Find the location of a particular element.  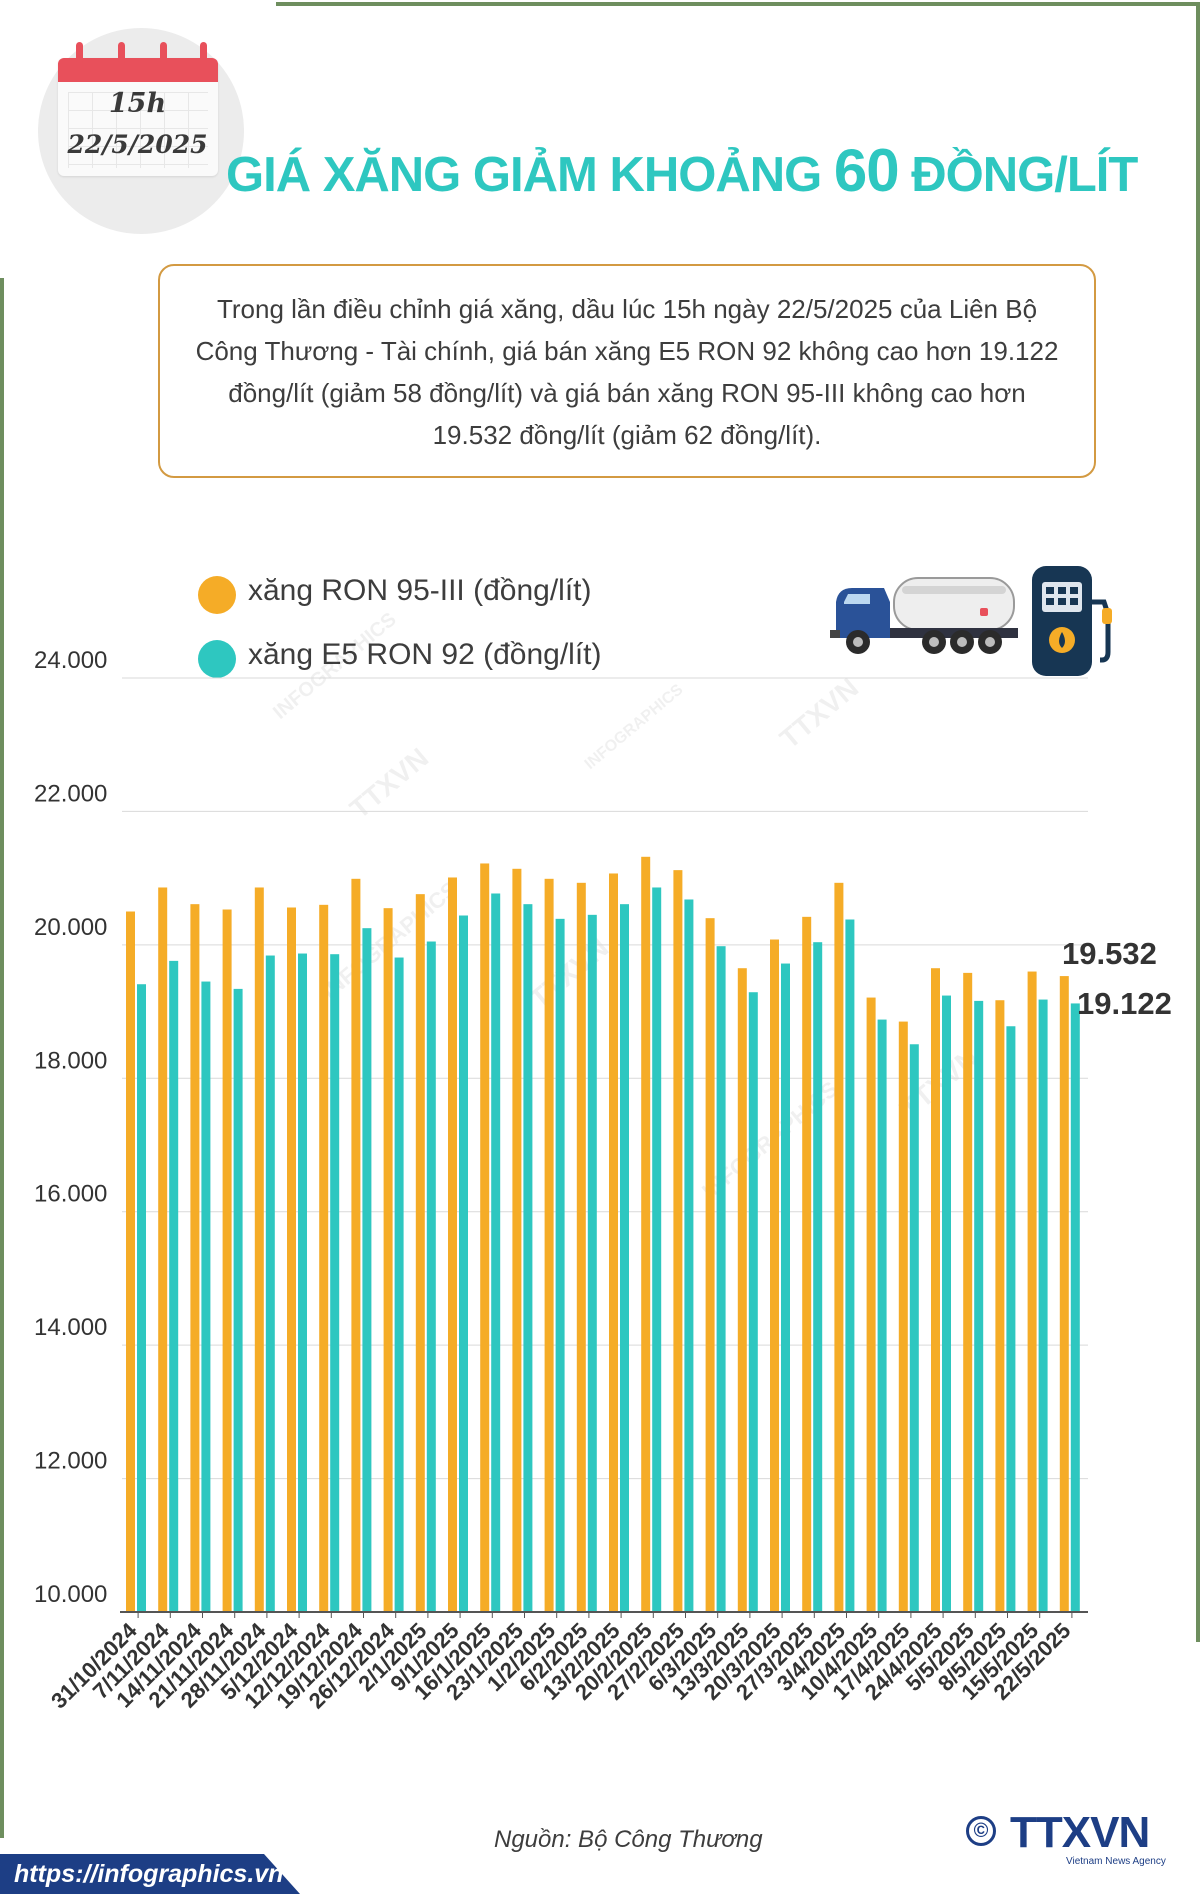

top-border-line is located at coordinates (738, 4).